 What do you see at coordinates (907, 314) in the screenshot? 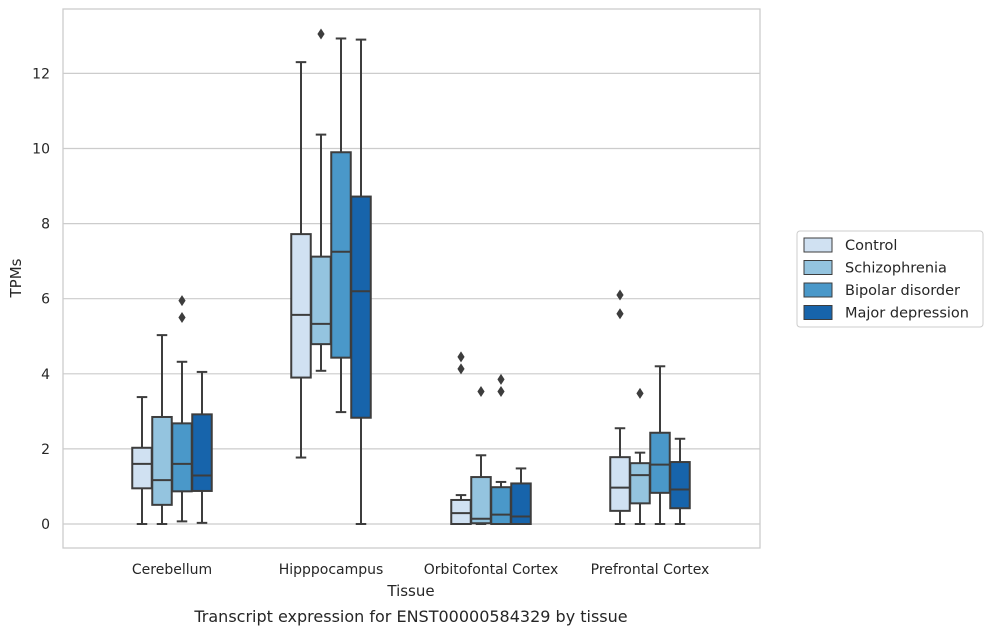
I see `legend-label: Major depression` at bounding box center [907, 314].